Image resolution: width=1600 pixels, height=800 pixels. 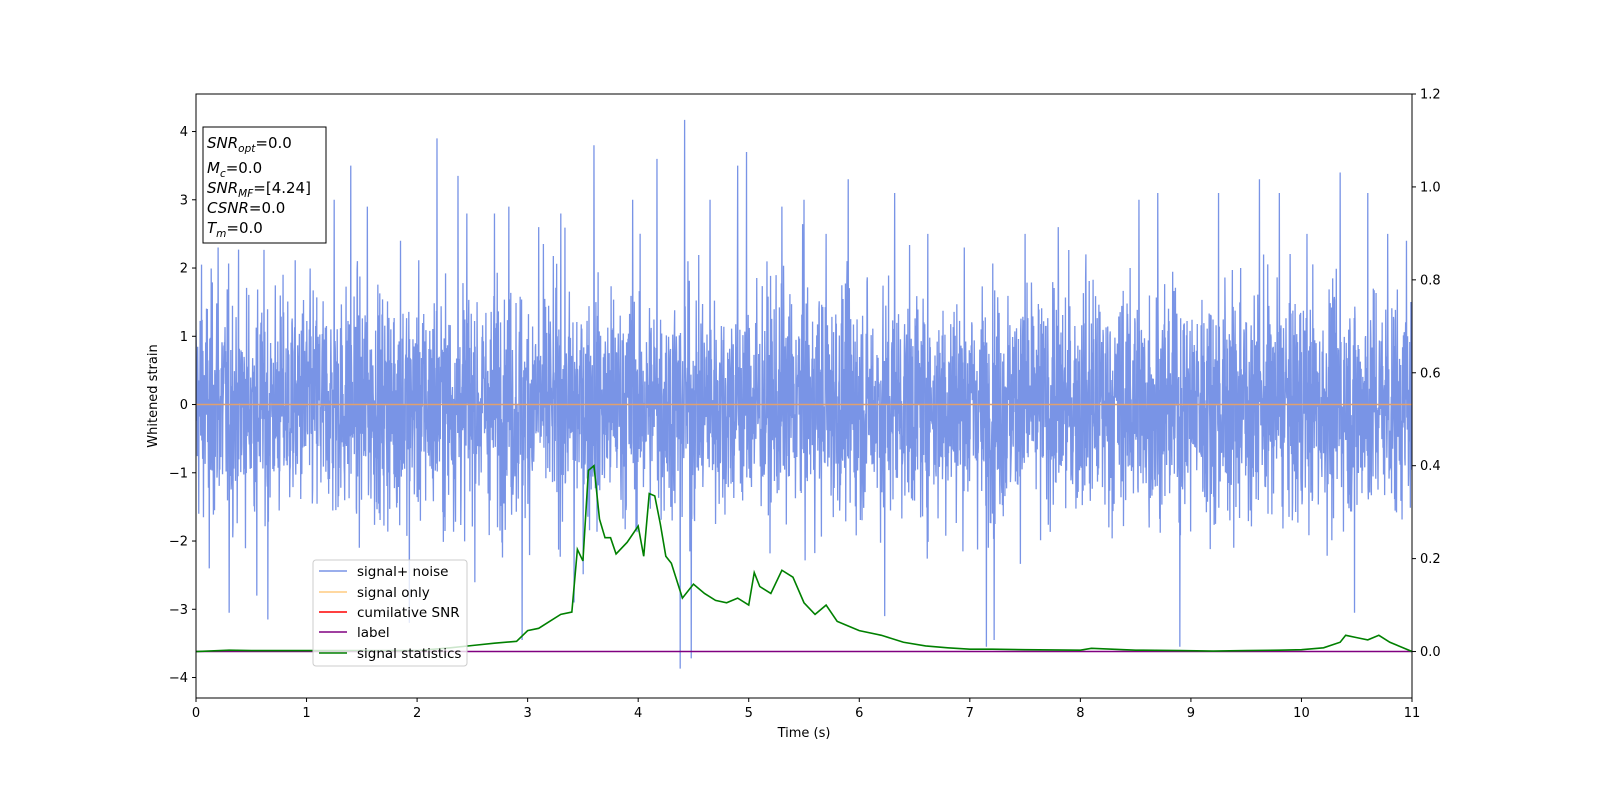 I want to click on legend-label: signal only, so click(x=393, y=593).